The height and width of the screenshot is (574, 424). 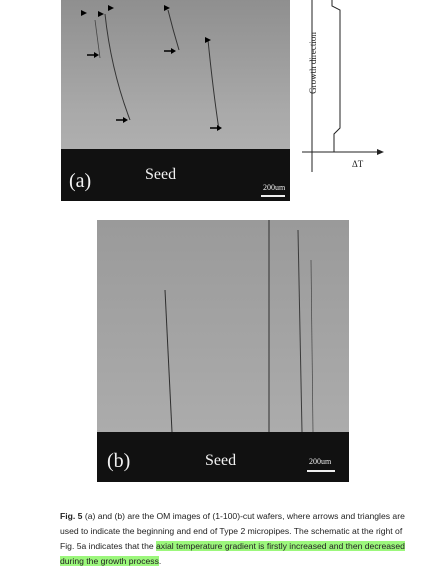 What do you see at coordinates (358, 164) in the screenshot?
I see `delta-t-label: ΔT` at bounding box center [358, 164].